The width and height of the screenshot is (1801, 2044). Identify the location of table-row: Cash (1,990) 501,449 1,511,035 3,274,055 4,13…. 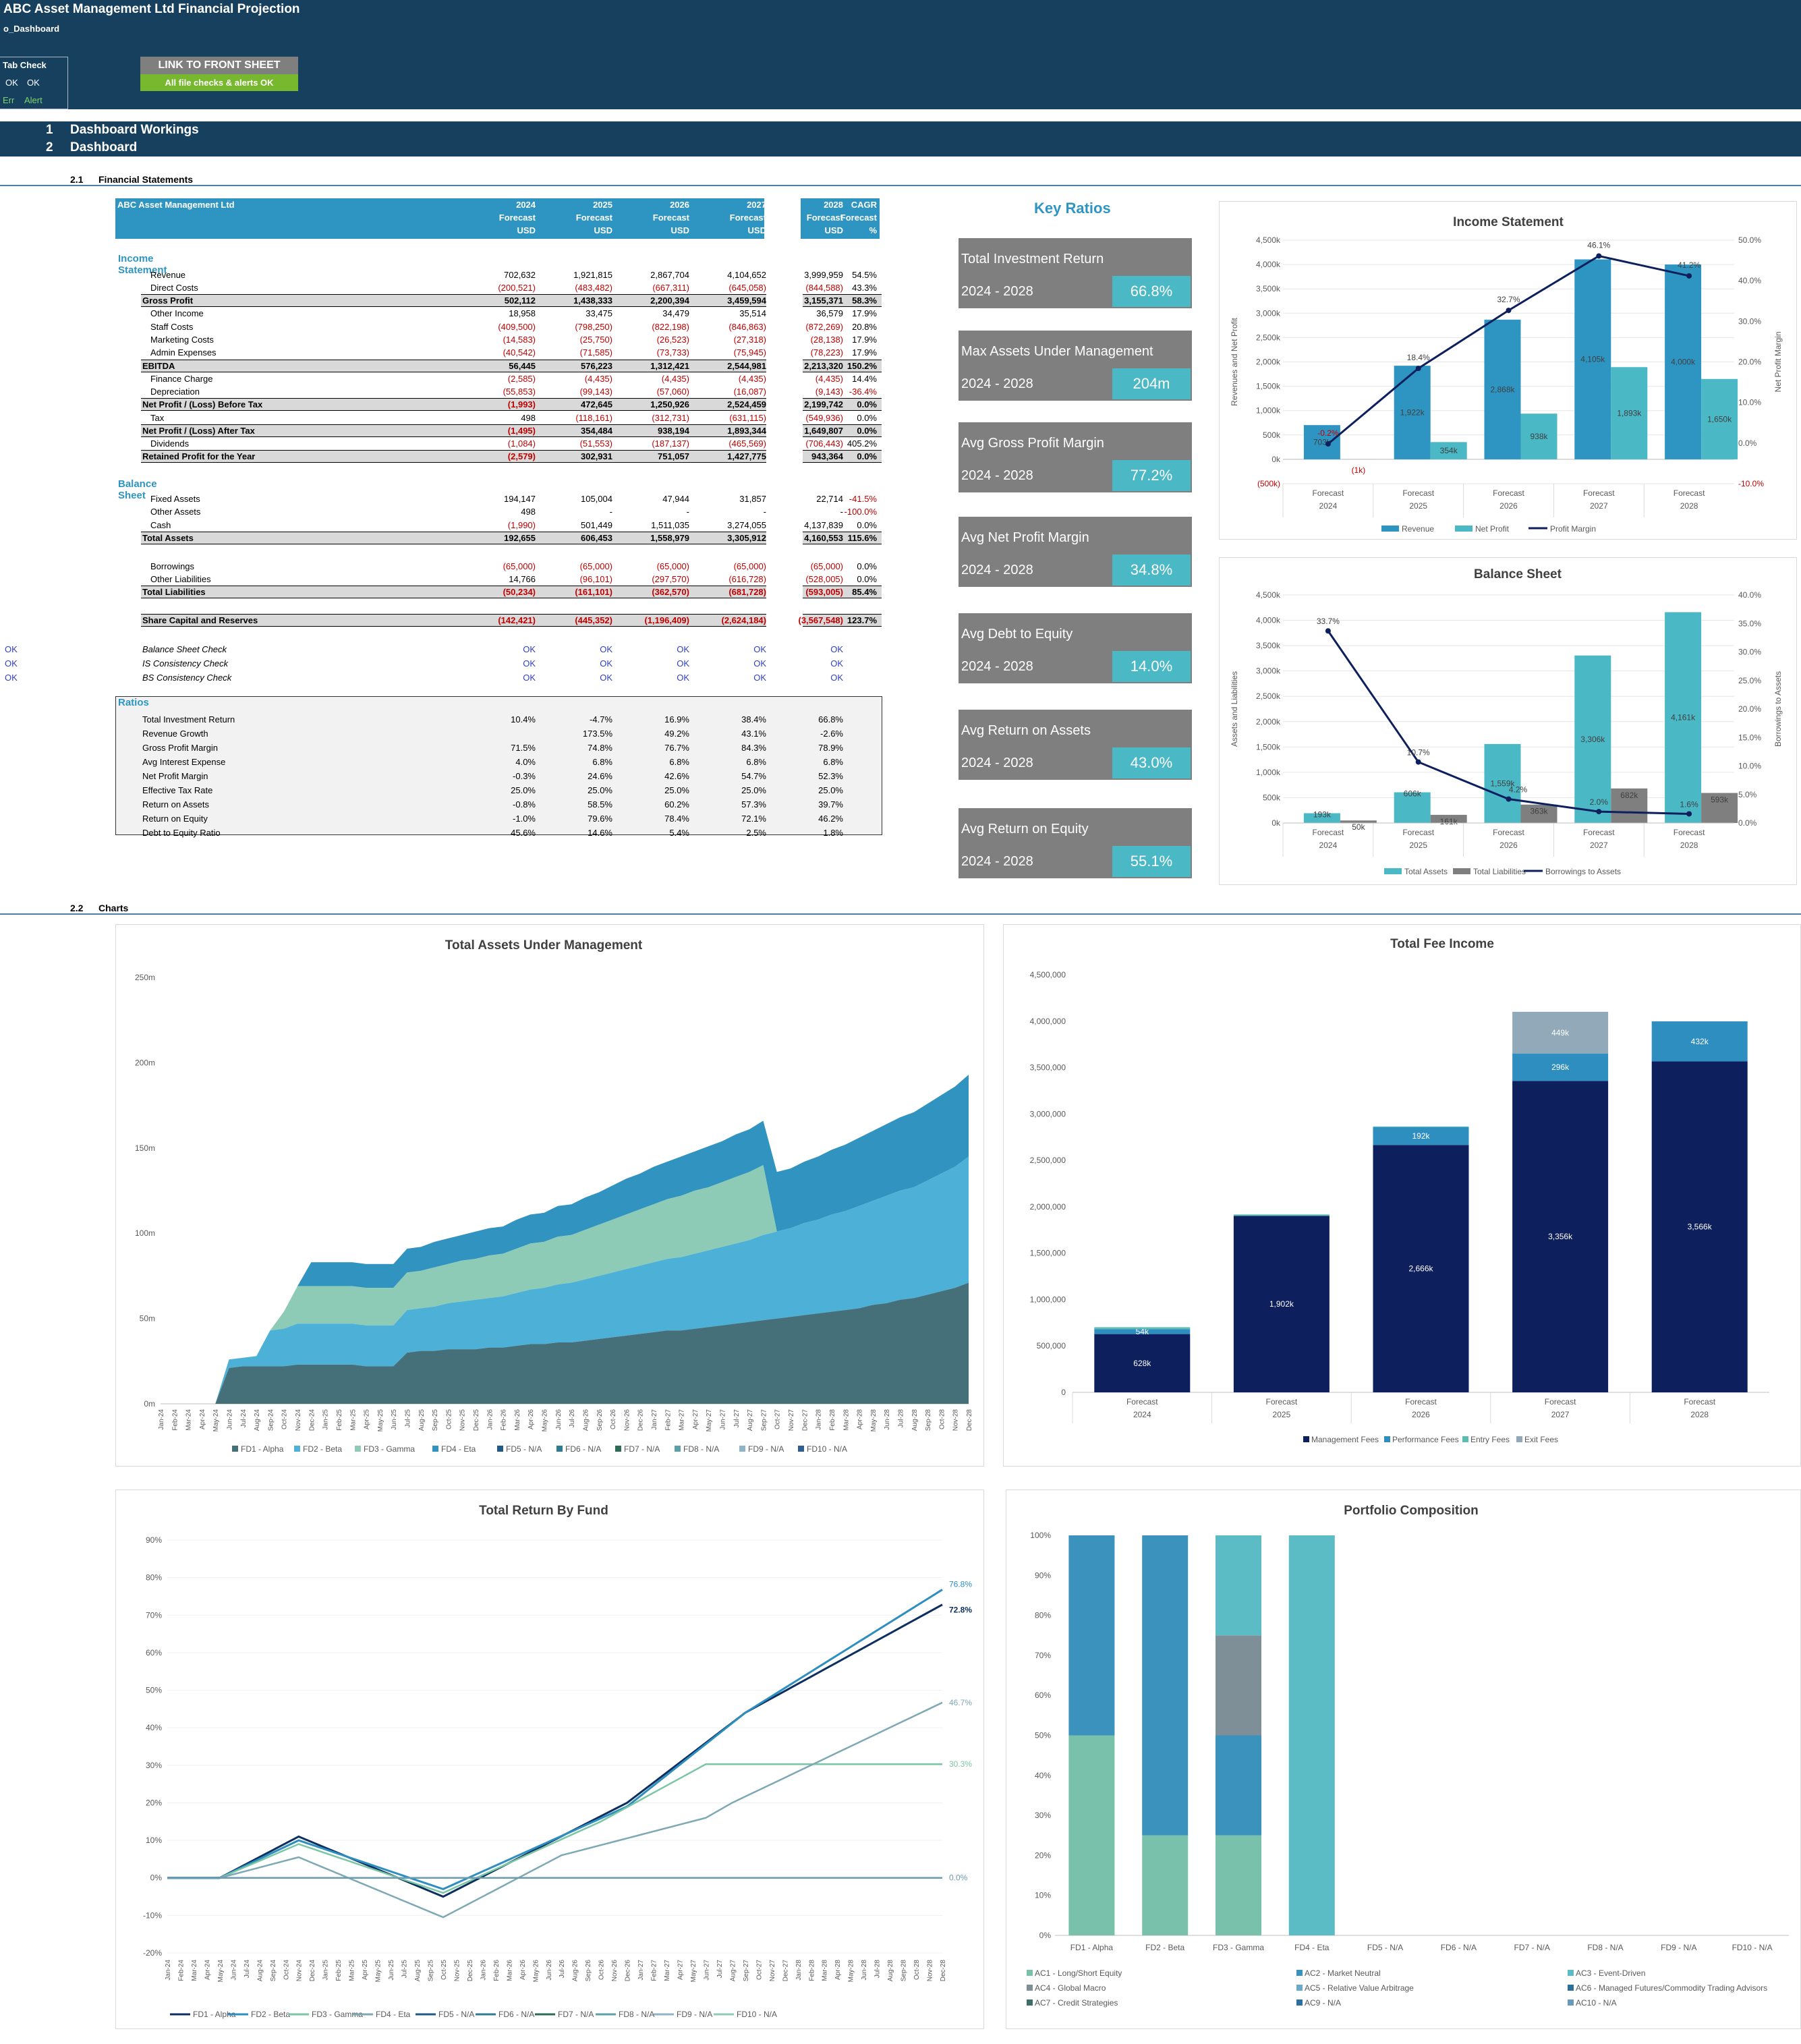
(900, 525).